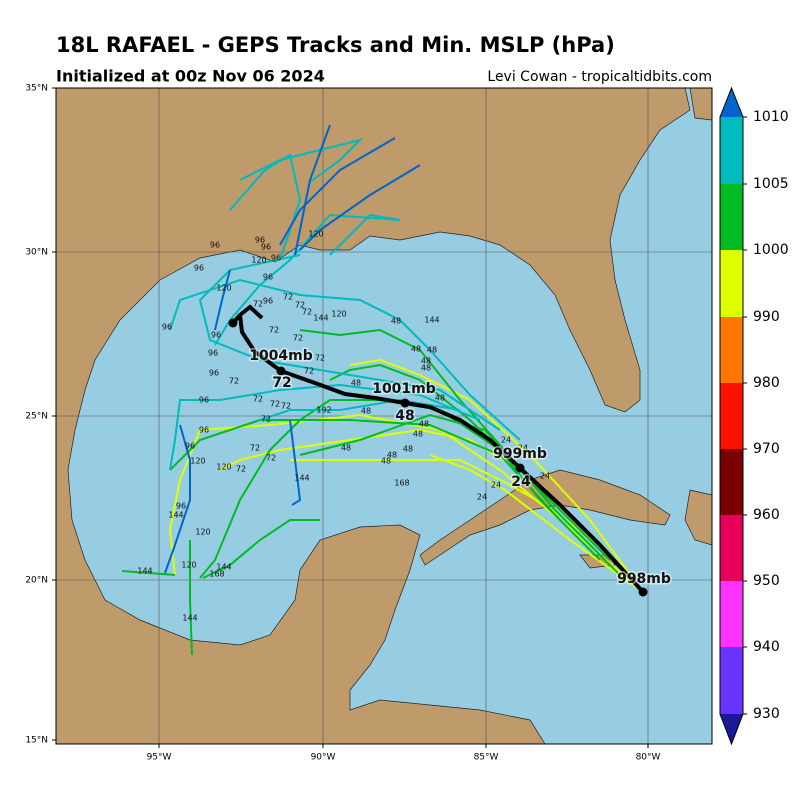 This screenshot has width=800, height=804. I want to click on colorbar-label: 940, so click(766, 647).